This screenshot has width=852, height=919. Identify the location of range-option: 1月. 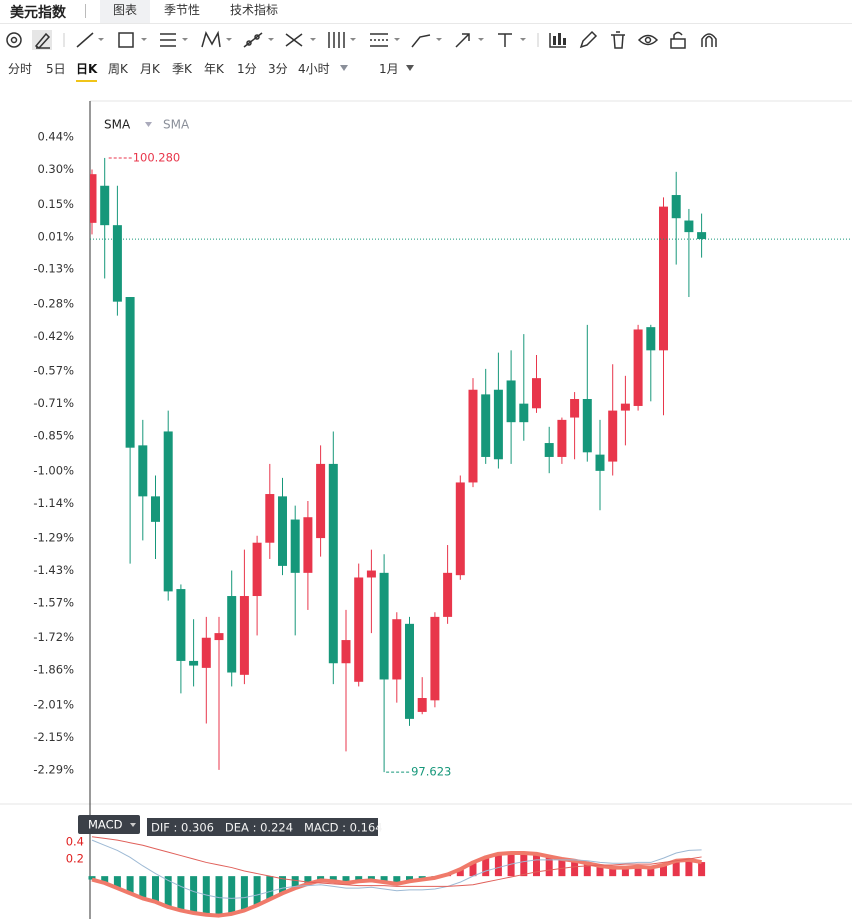
(389, 69).